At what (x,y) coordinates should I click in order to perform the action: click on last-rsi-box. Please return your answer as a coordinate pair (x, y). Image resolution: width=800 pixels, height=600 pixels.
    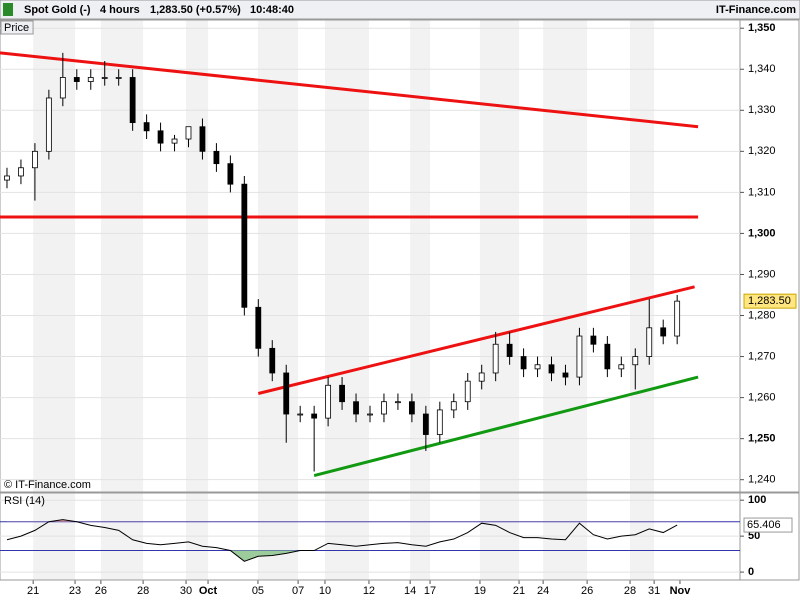
    Looking at the image, I should click on (768, 525).